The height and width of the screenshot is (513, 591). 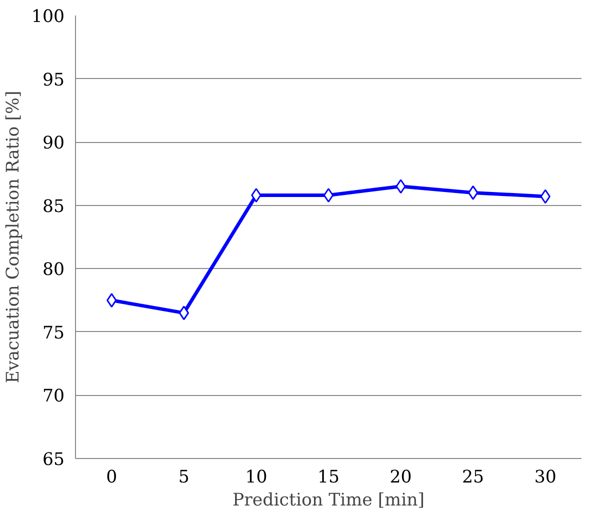 What do you see at coordinates (473, 478) in the screenshot?
I see `x-tick-label: 25` at bounding box center [473, 478].